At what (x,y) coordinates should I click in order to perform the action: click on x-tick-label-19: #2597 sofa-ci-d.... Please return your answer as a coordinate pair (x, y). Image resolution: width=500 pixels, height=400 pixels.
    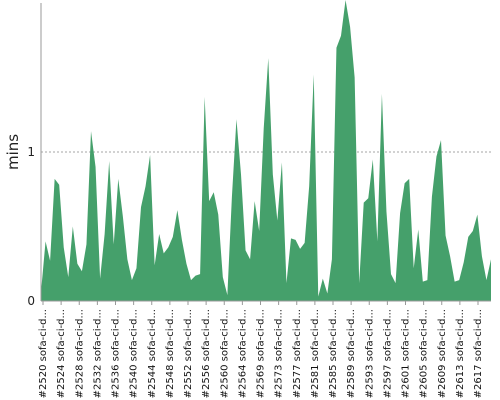
    Looking at the image, I should click on (387, 353).